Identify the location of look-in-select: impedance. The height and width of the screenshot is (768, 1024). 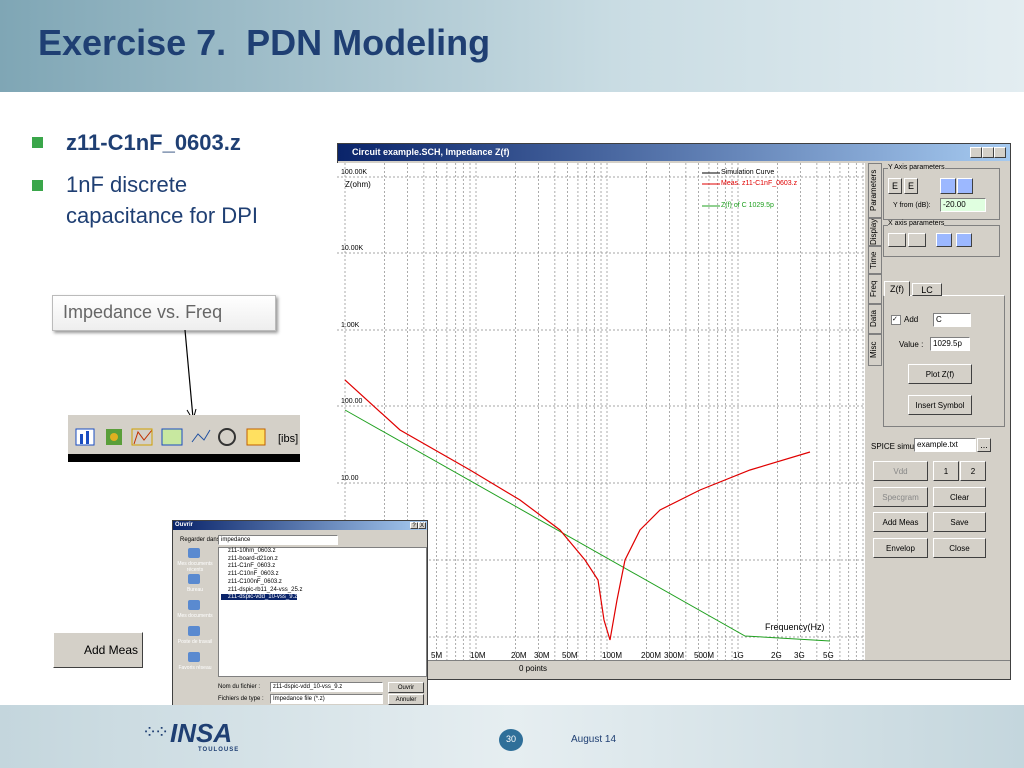
(278, 540).